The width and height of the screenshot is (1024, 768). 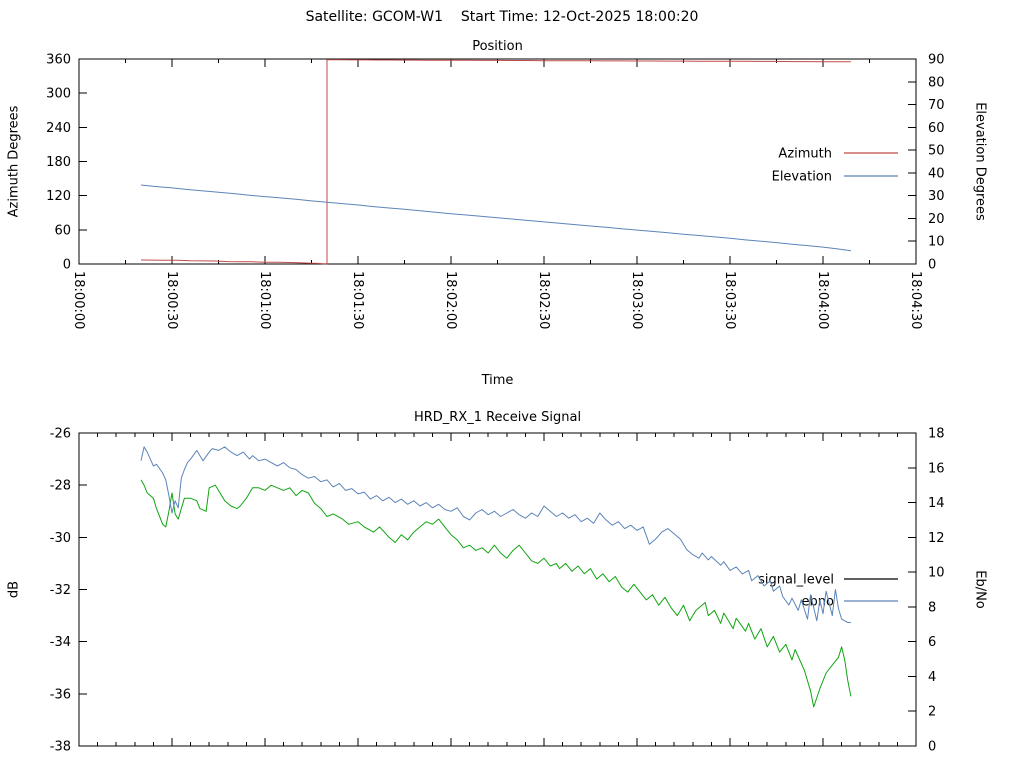 What do you see at coordinates (171, 300) in the screenshot?
I see `x-tick-label: 18:00:30` at bounding box center [171, 300].